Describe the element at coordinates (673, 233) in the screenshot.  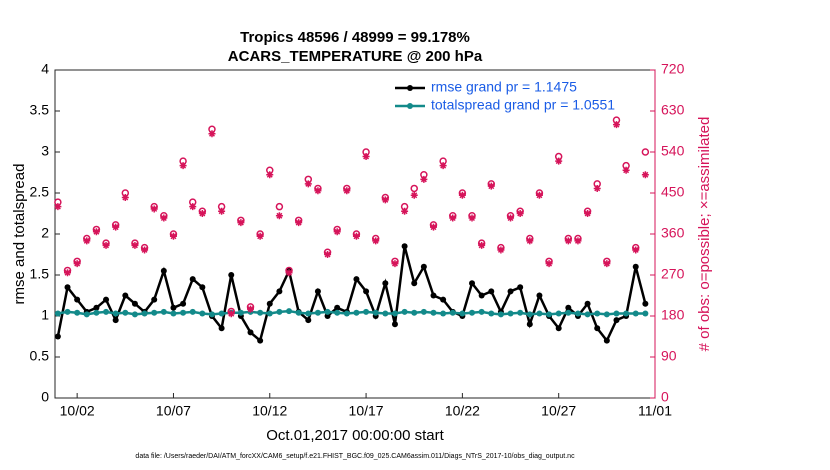
I see `y2-tick-label: 360` at that location.